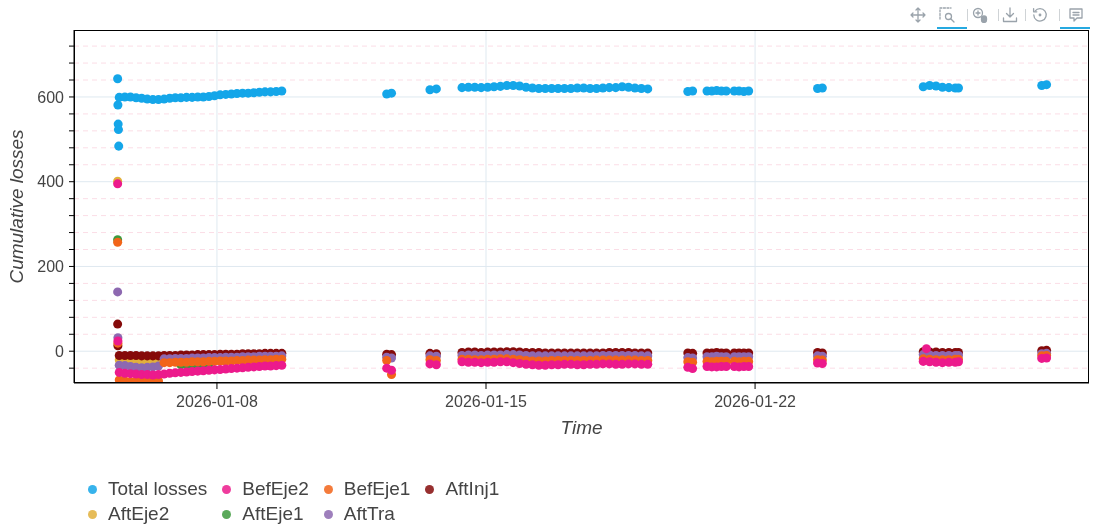  I want to click on x-tick-label: 2026-01-22, so click(755, 402).